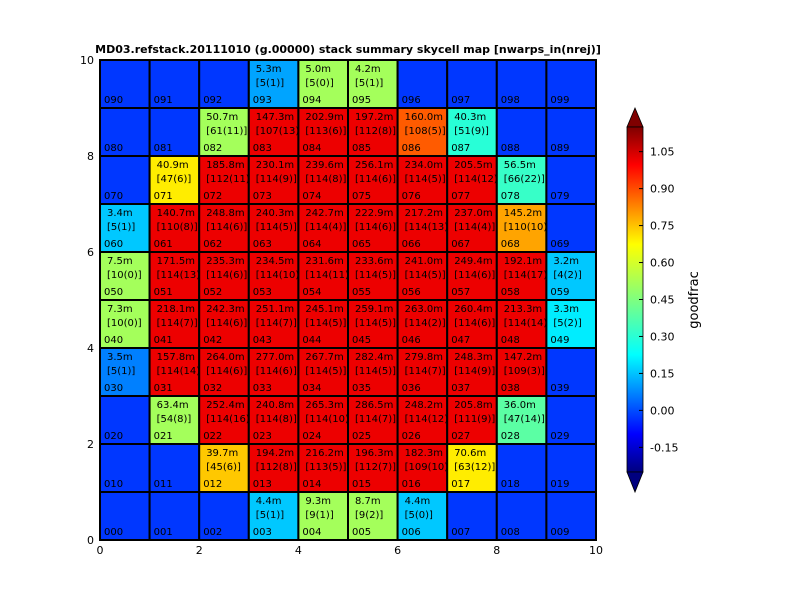 Image resolution: width=800 pixels, height=600 pixels. Describe the element at coordinates (470, 453) in the screenshot. I see `skycell-time-label: 70.6m` at that location.